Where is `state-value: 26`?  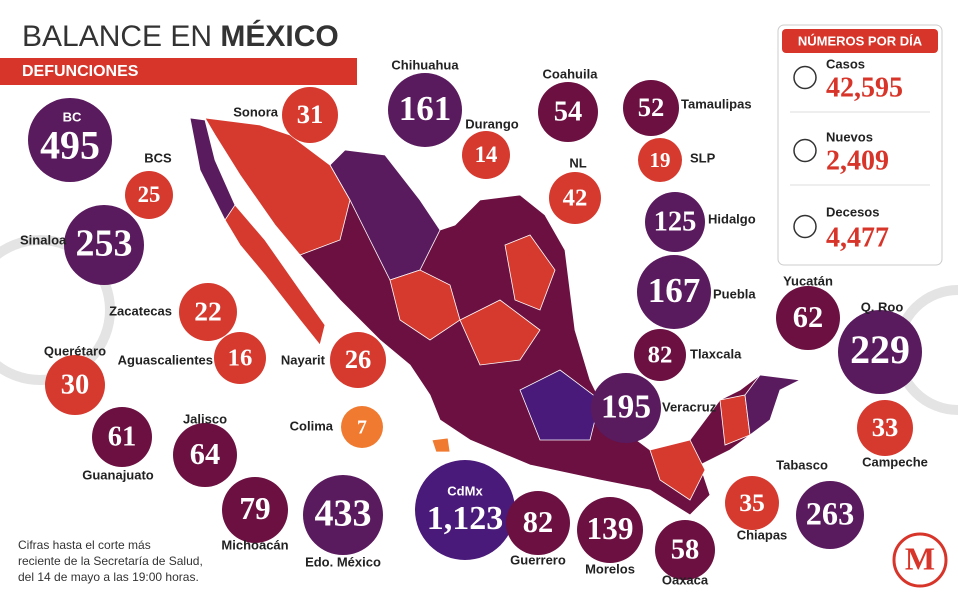 state-value: 26 is located at coordinates (358, 359).